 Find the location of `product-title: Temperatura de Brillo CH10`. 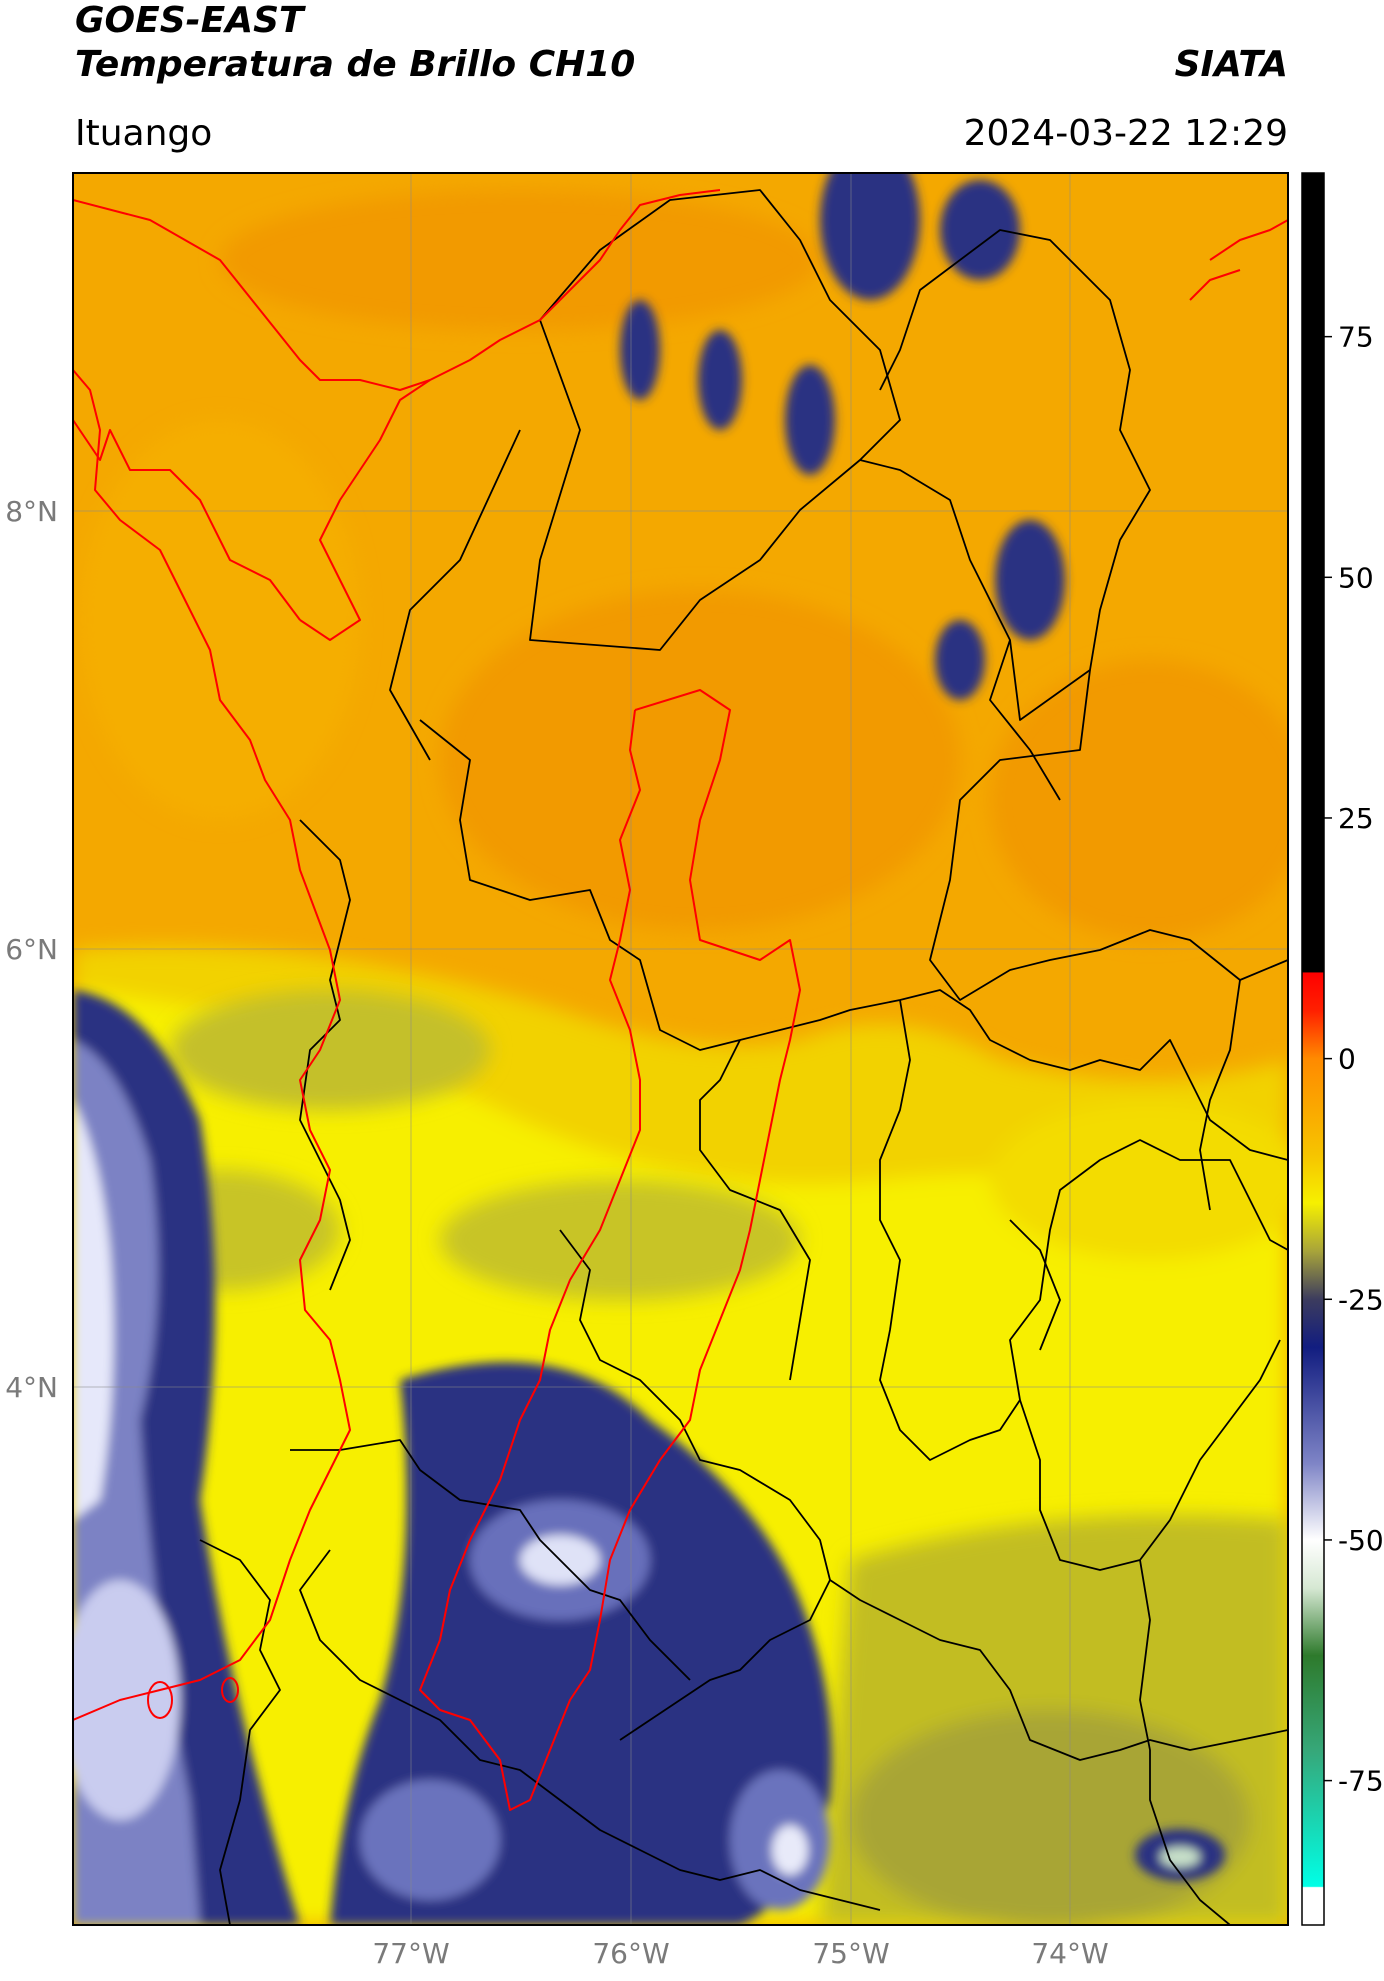

product-title: Temperatura de Brillo CH10 is located at coordinates (355, 64).